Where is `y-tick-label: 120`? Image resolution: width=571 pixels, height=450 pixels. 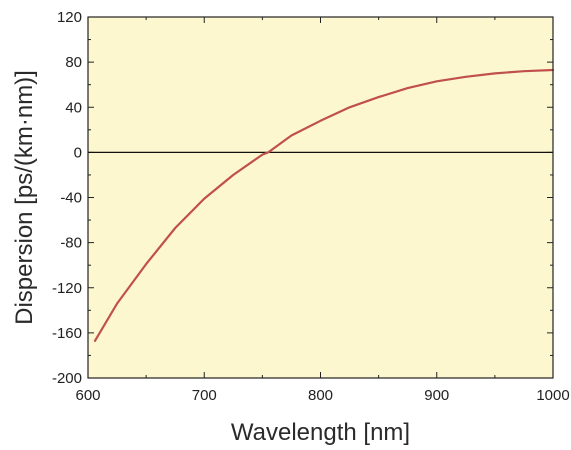 y-tick-label: 120 is located at coordinates (69, 17).